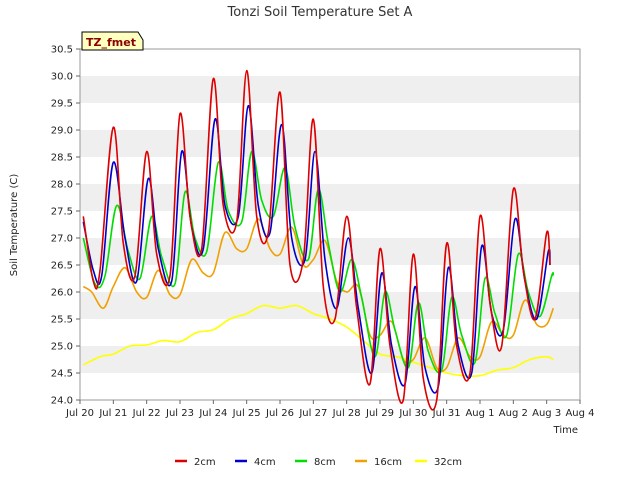  Describe the element at coordinates (205, 462) in the screenshot. I see `legend-label-2cm: 2cm` at that location.